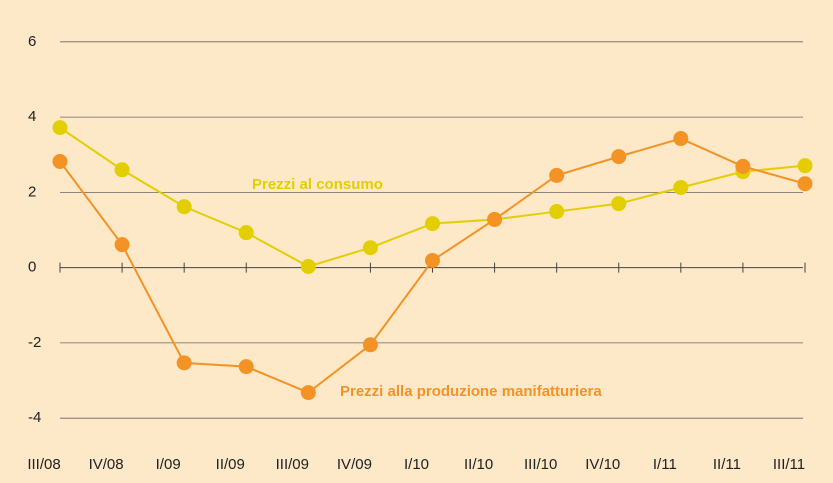  What do you see at coordinates (354, 464) in the screenshot?
I see `x-tick-label: IV/09` at bounding box center [354, 464].